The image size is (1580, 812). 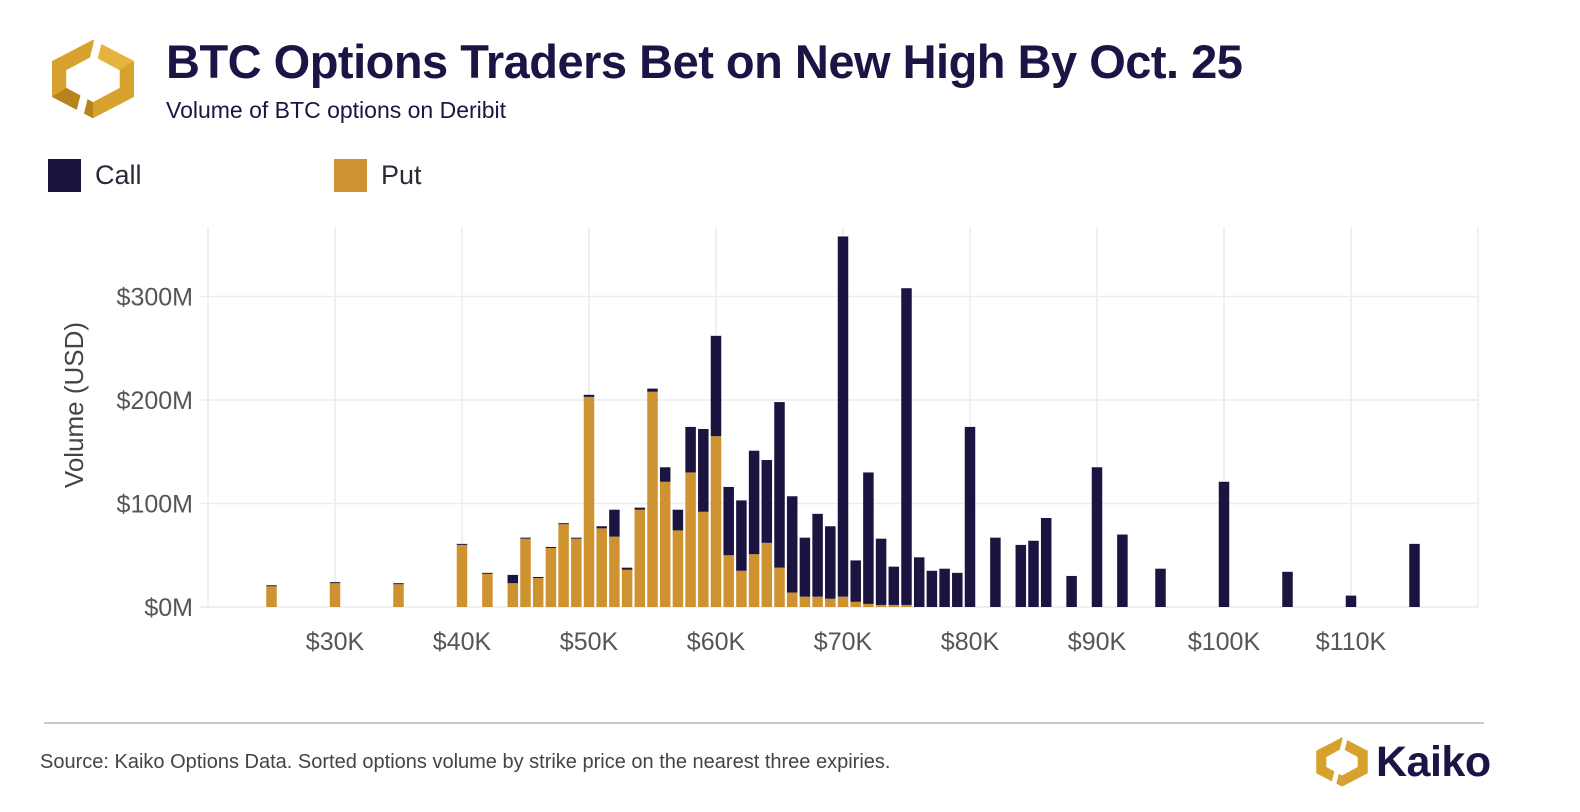 What do you see at coordinates (1097, 642) in the screenshot?
I see `x-tick-label: $90K` at bounding box center [1097, 642].